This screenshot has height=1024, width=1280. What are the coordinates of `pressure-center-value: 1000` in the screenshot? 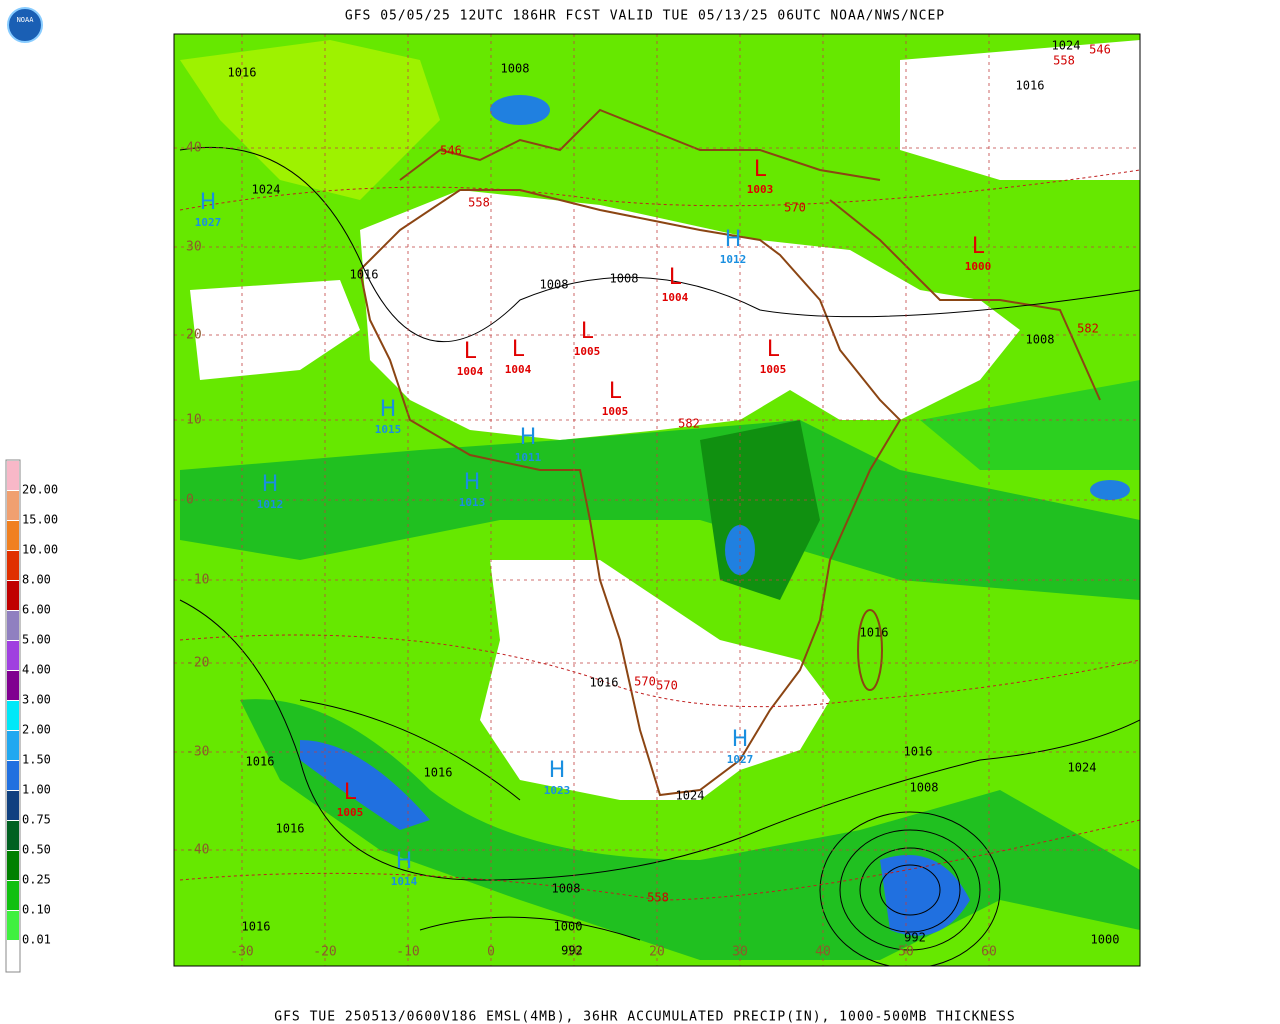 It's located at (978, 266).